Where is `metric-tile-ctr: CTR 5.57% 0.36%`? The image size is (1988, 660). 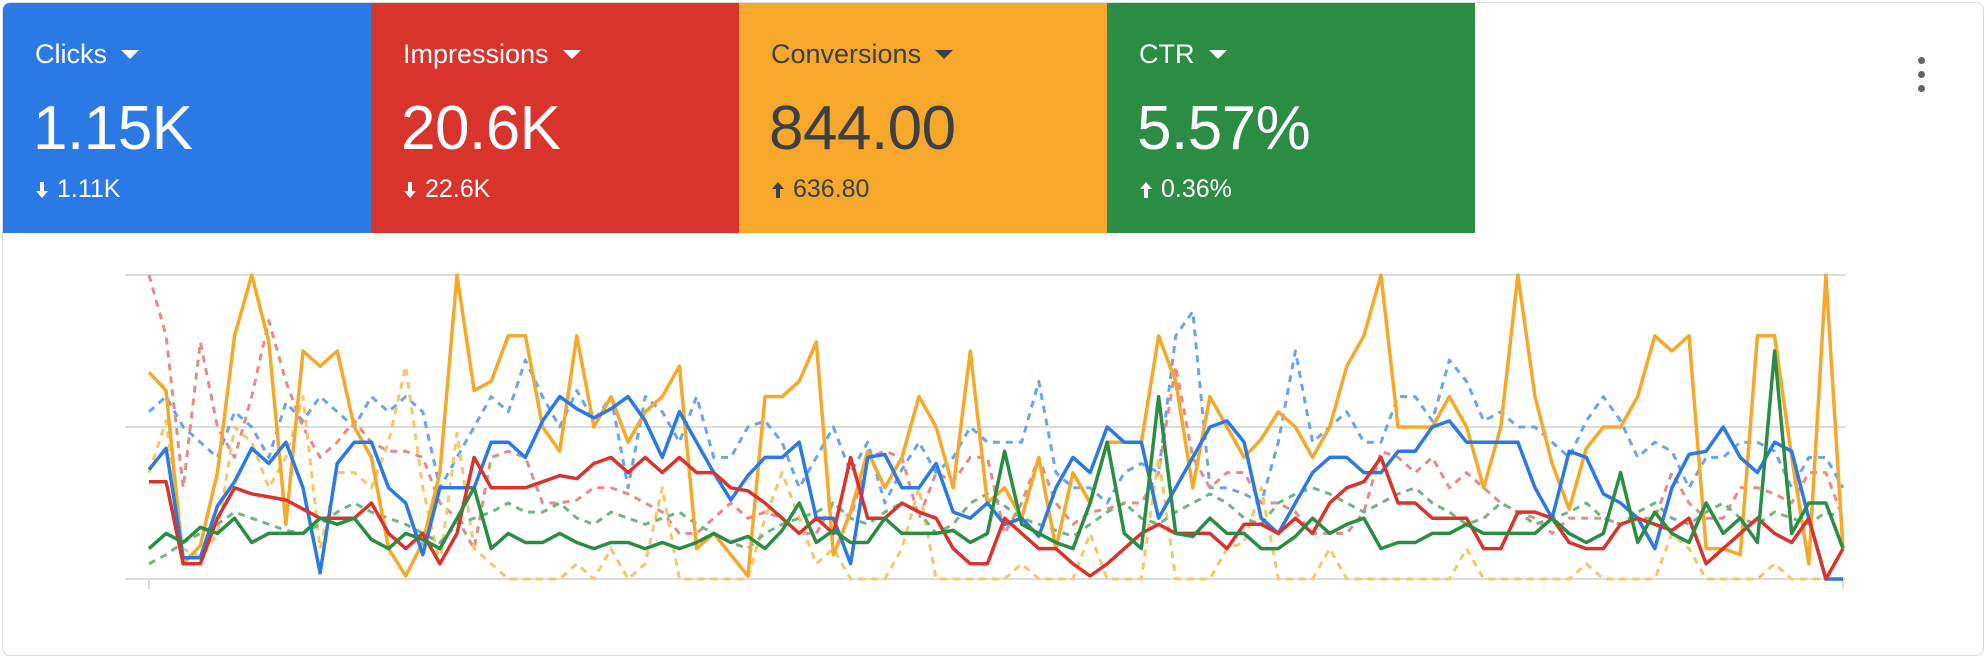
metric-tile-ctr: CTR 5.57% 0.36% is located at coordinates (1291, 118).